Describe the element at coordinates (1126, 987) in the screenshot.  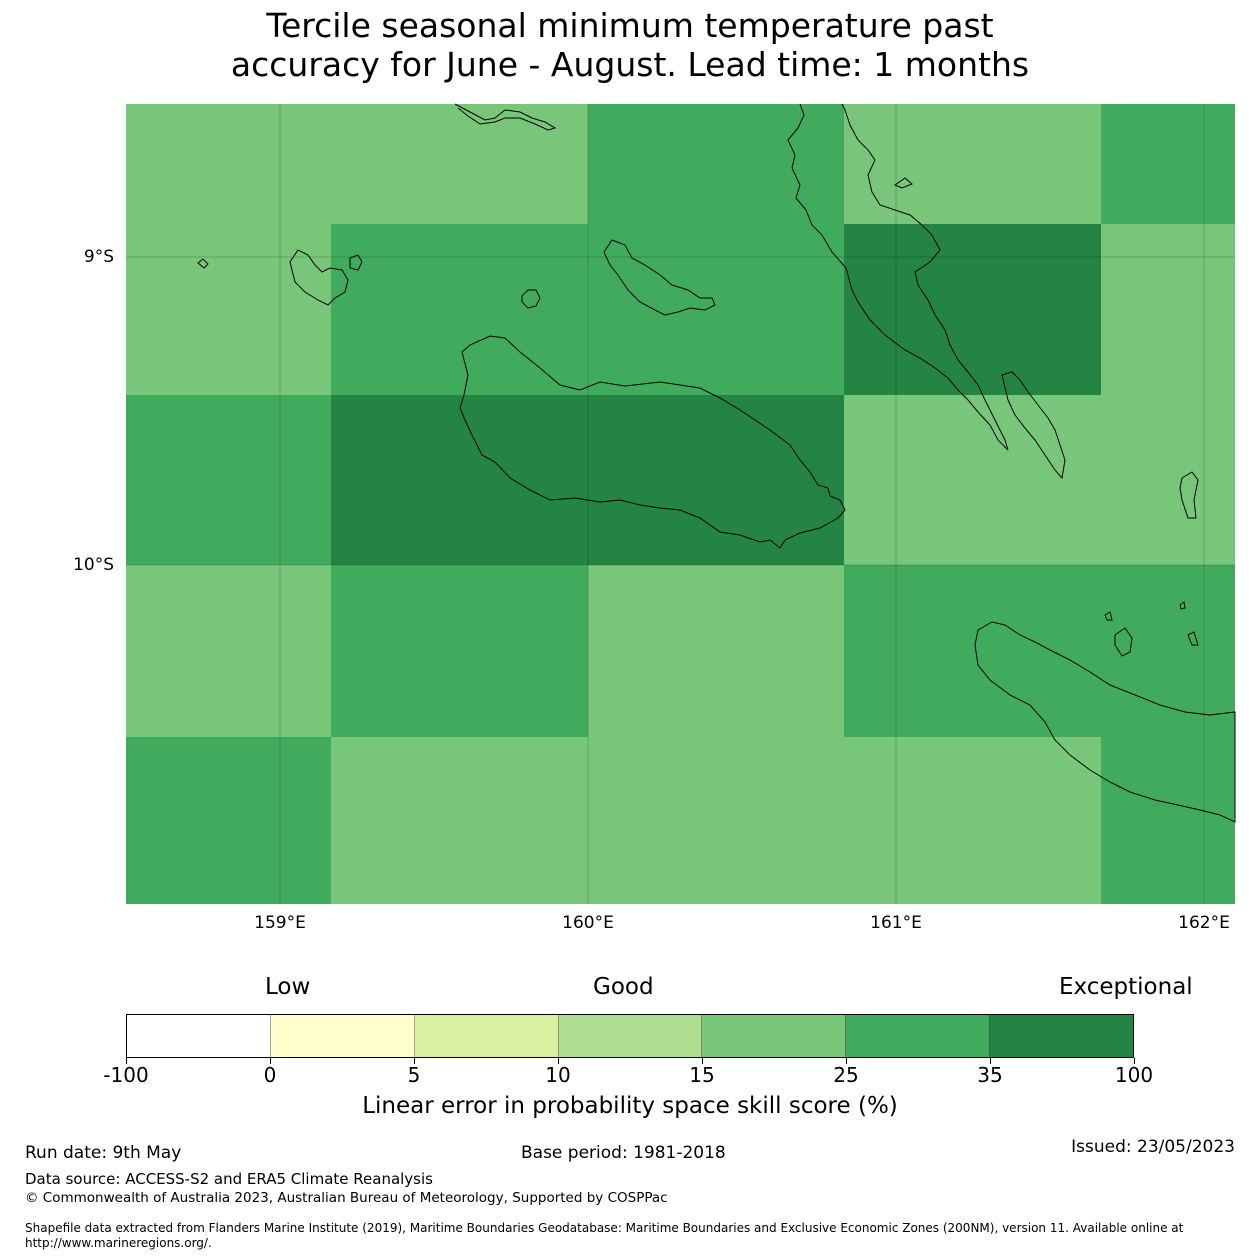
I see `legend-category-exceptional: Exceptional` at that location.